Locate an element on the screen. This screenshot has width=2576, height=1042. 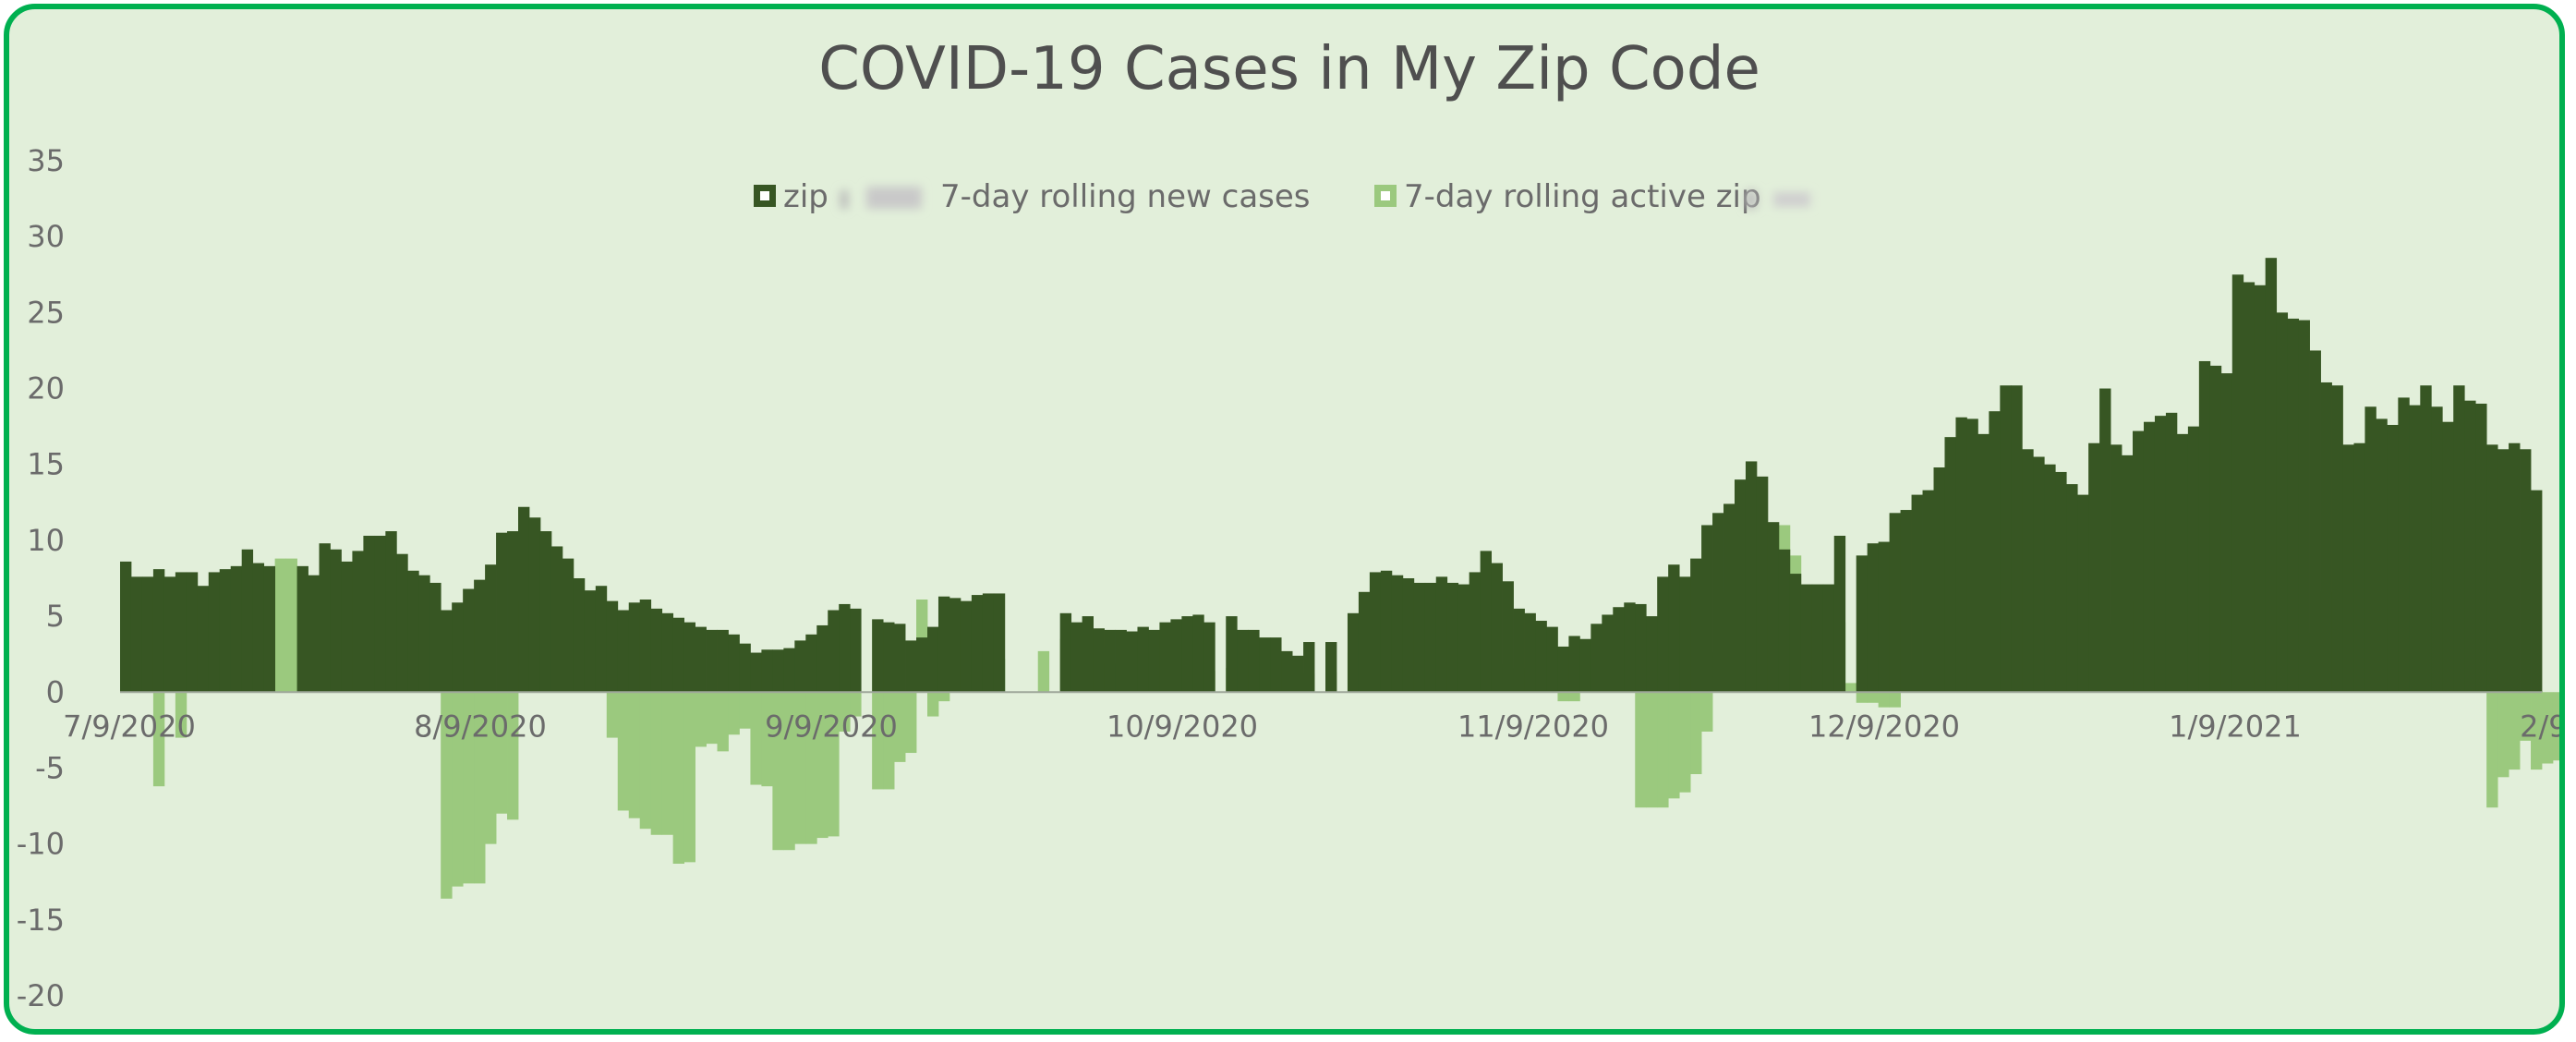
redacted-zip-mark is located at coordinates (881, 198).